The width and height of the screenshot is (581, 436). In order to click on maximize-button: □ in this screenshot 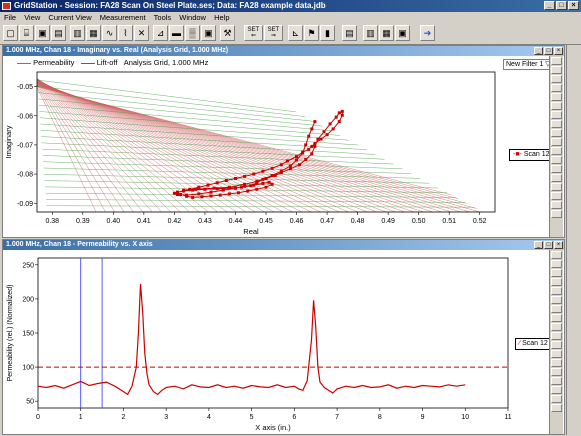, I will do `click(561, 5)`.